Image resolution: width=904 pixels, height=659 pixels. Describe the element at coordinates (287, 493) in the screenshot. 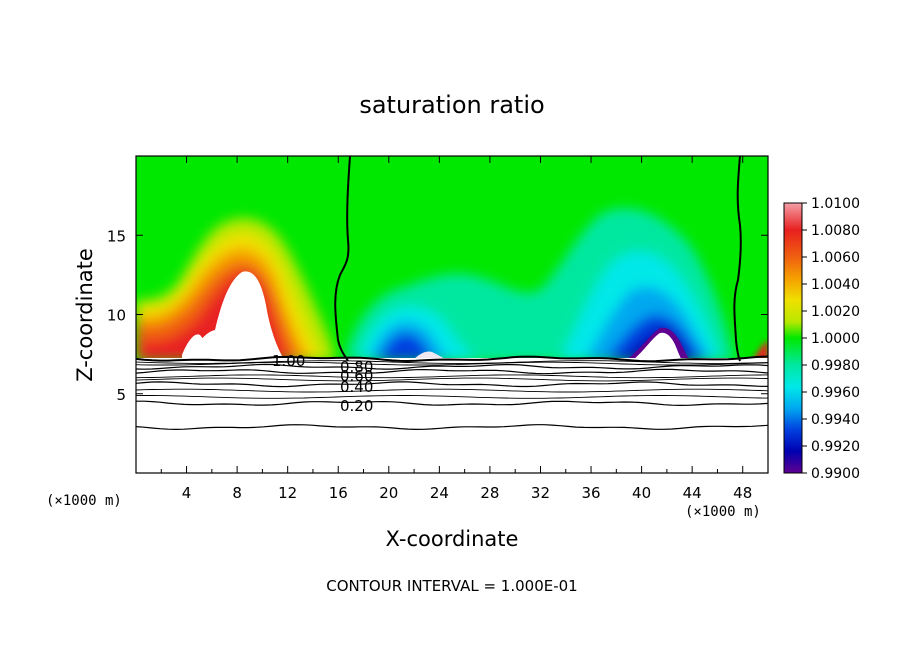

I see `x-tick-label: 12` at that location.